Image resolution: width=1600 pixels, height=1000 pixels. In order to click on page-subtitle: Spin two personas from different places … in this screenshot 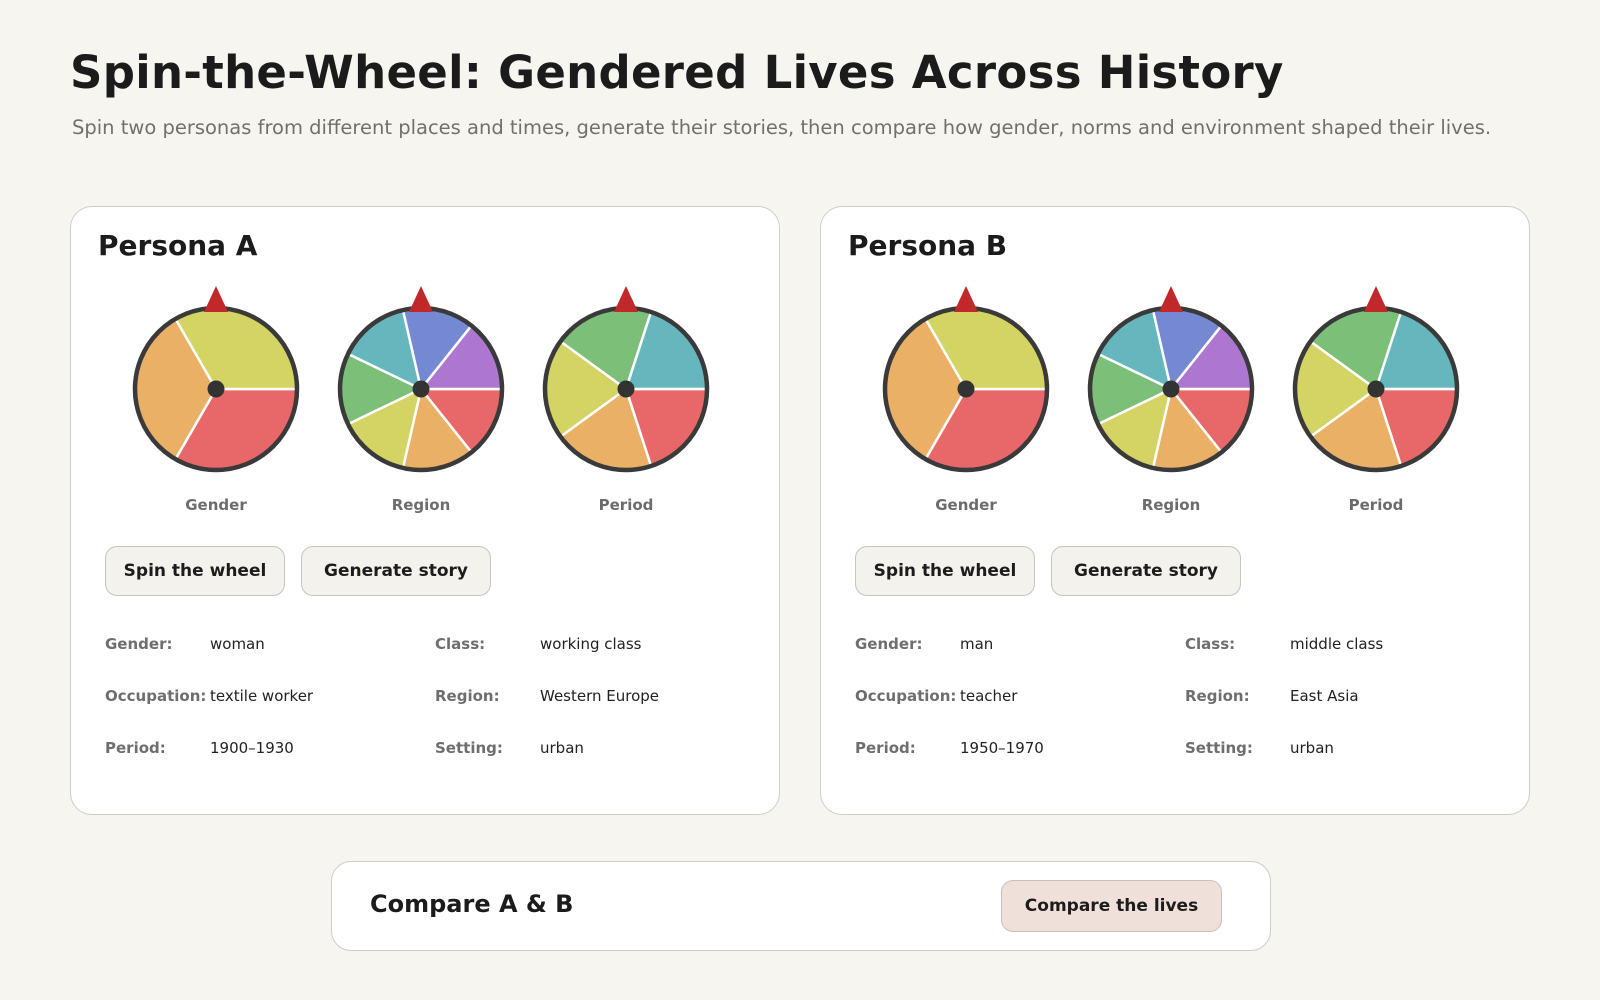, I will do `click(782, 127)`.